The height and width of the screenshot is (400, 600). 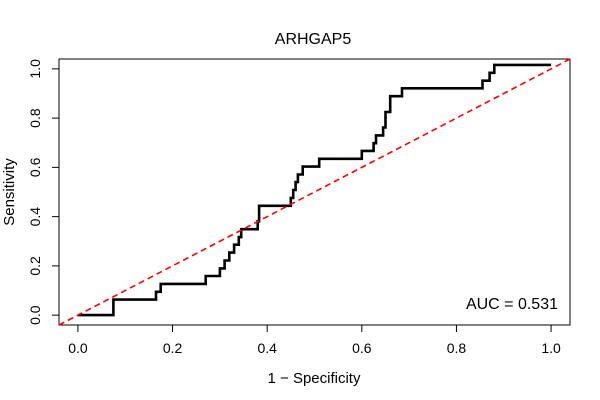 I want to click on chart-title: ARHGAP5, so click(x=313, y=39).